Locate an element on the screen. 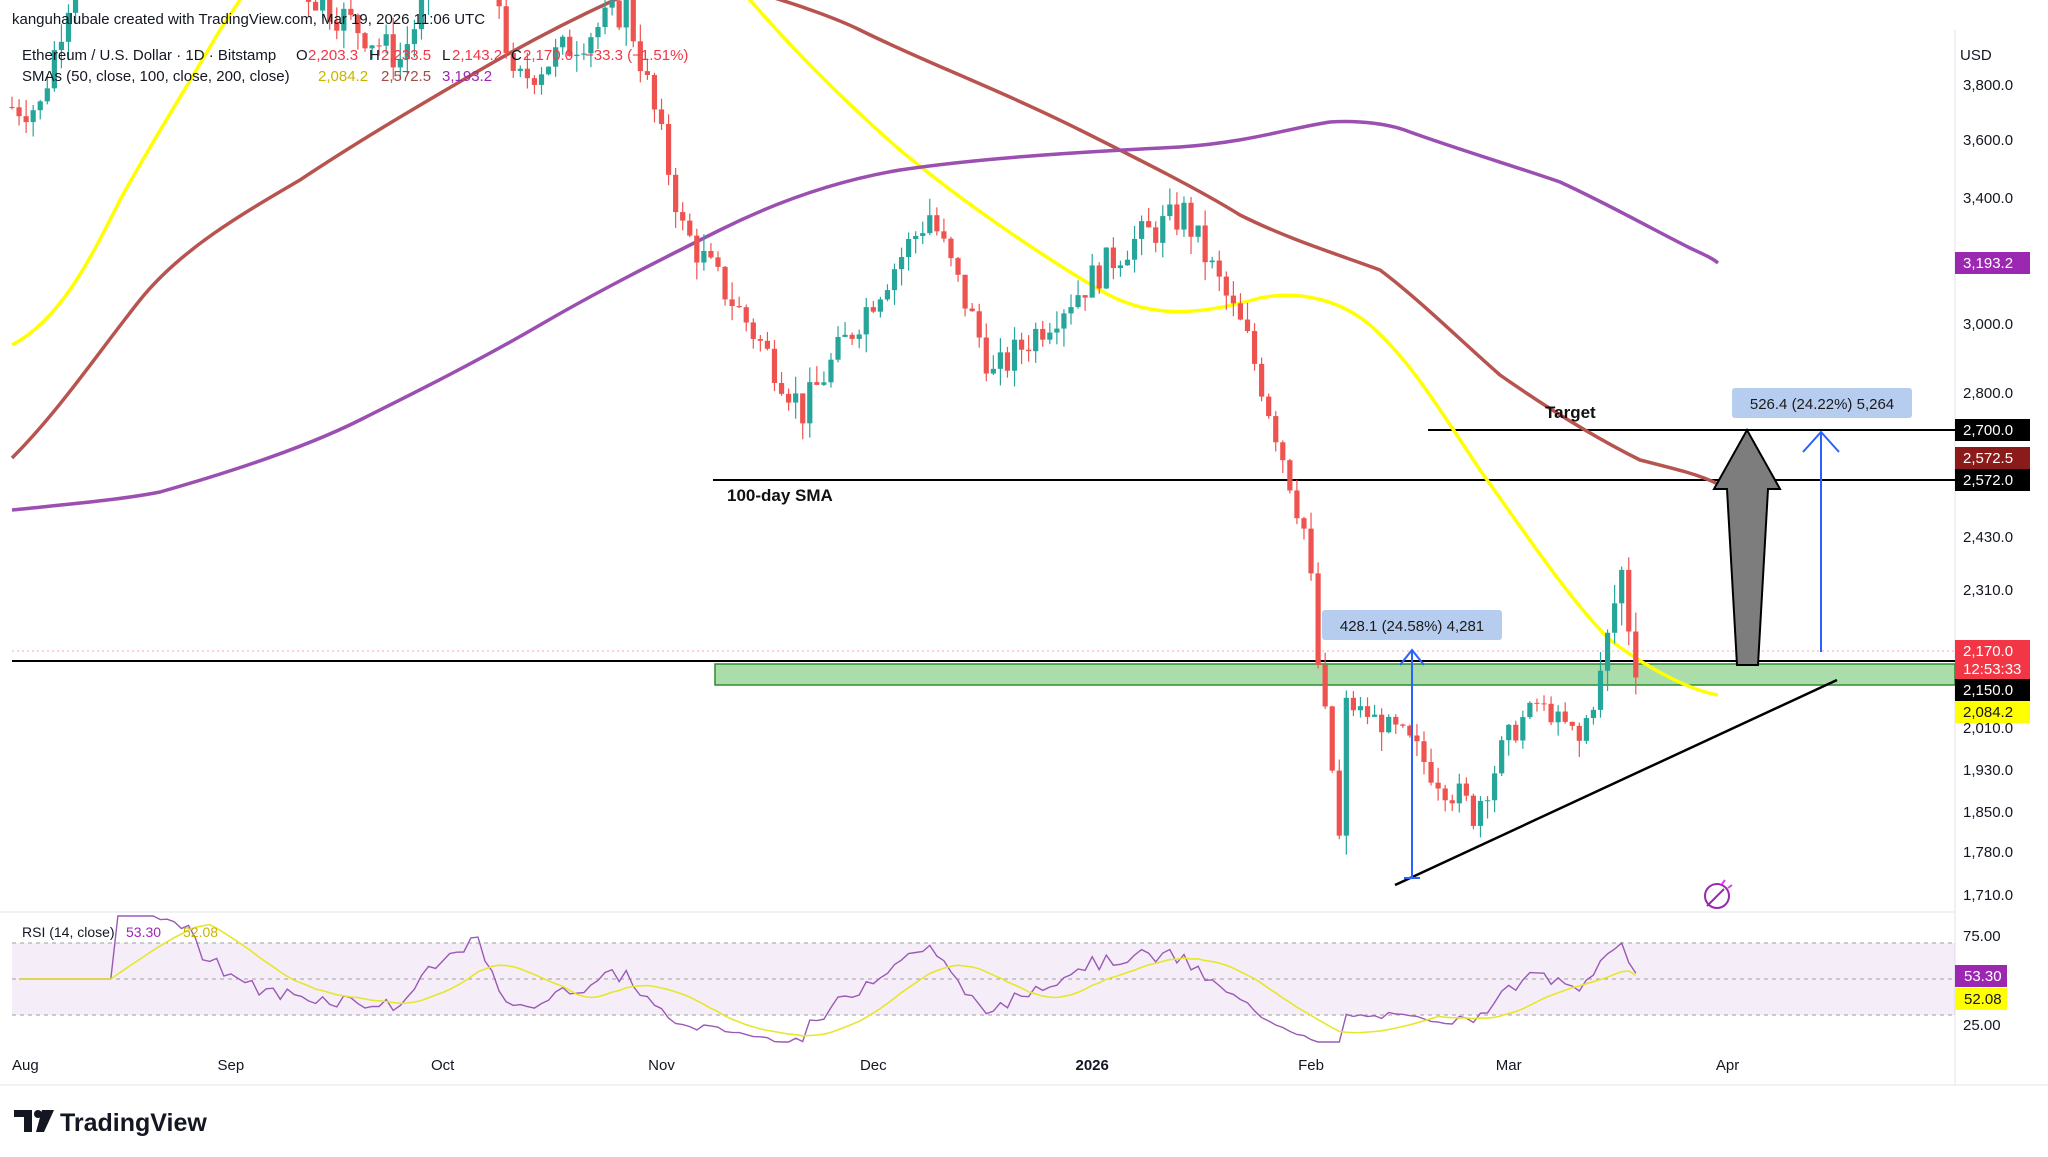 The height and width of the screenshot is (1157, 2048). support-zone is located at coordinates (1334, 674).